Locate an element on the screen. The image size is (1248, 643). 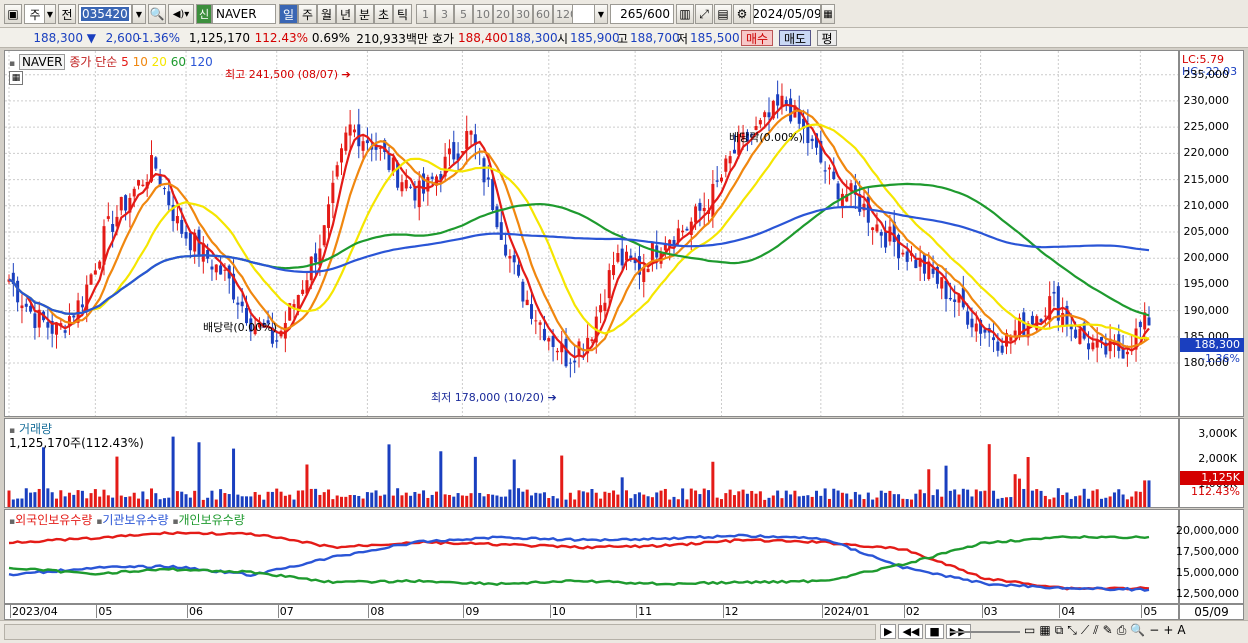
sound-icon: ◀)▾ is located at coordinates (181, 14).